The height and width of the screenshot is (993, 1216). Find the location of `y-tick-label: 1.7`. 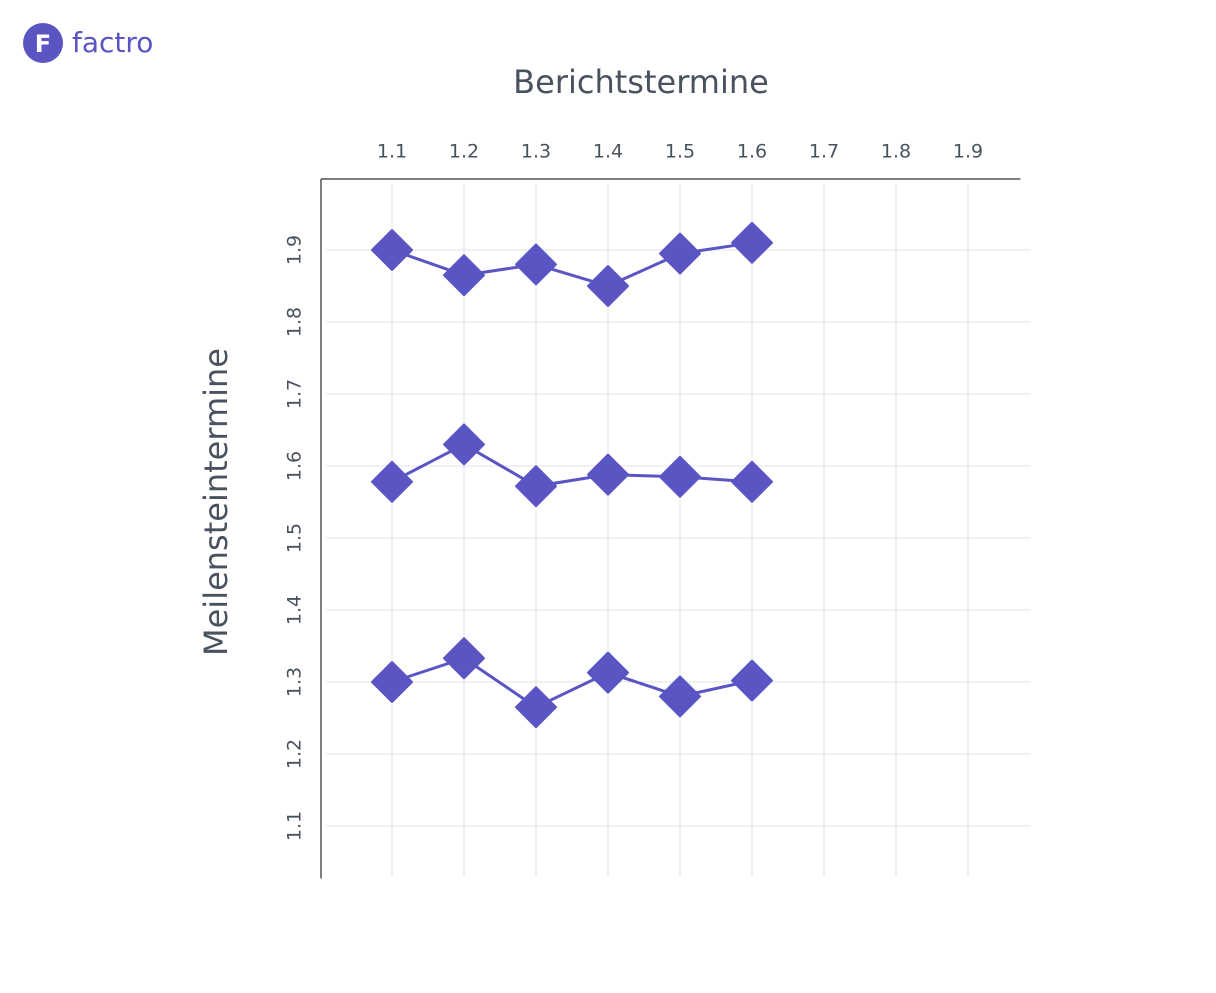

y-tick-label: 1.7 is located at coordinates (295, 394).